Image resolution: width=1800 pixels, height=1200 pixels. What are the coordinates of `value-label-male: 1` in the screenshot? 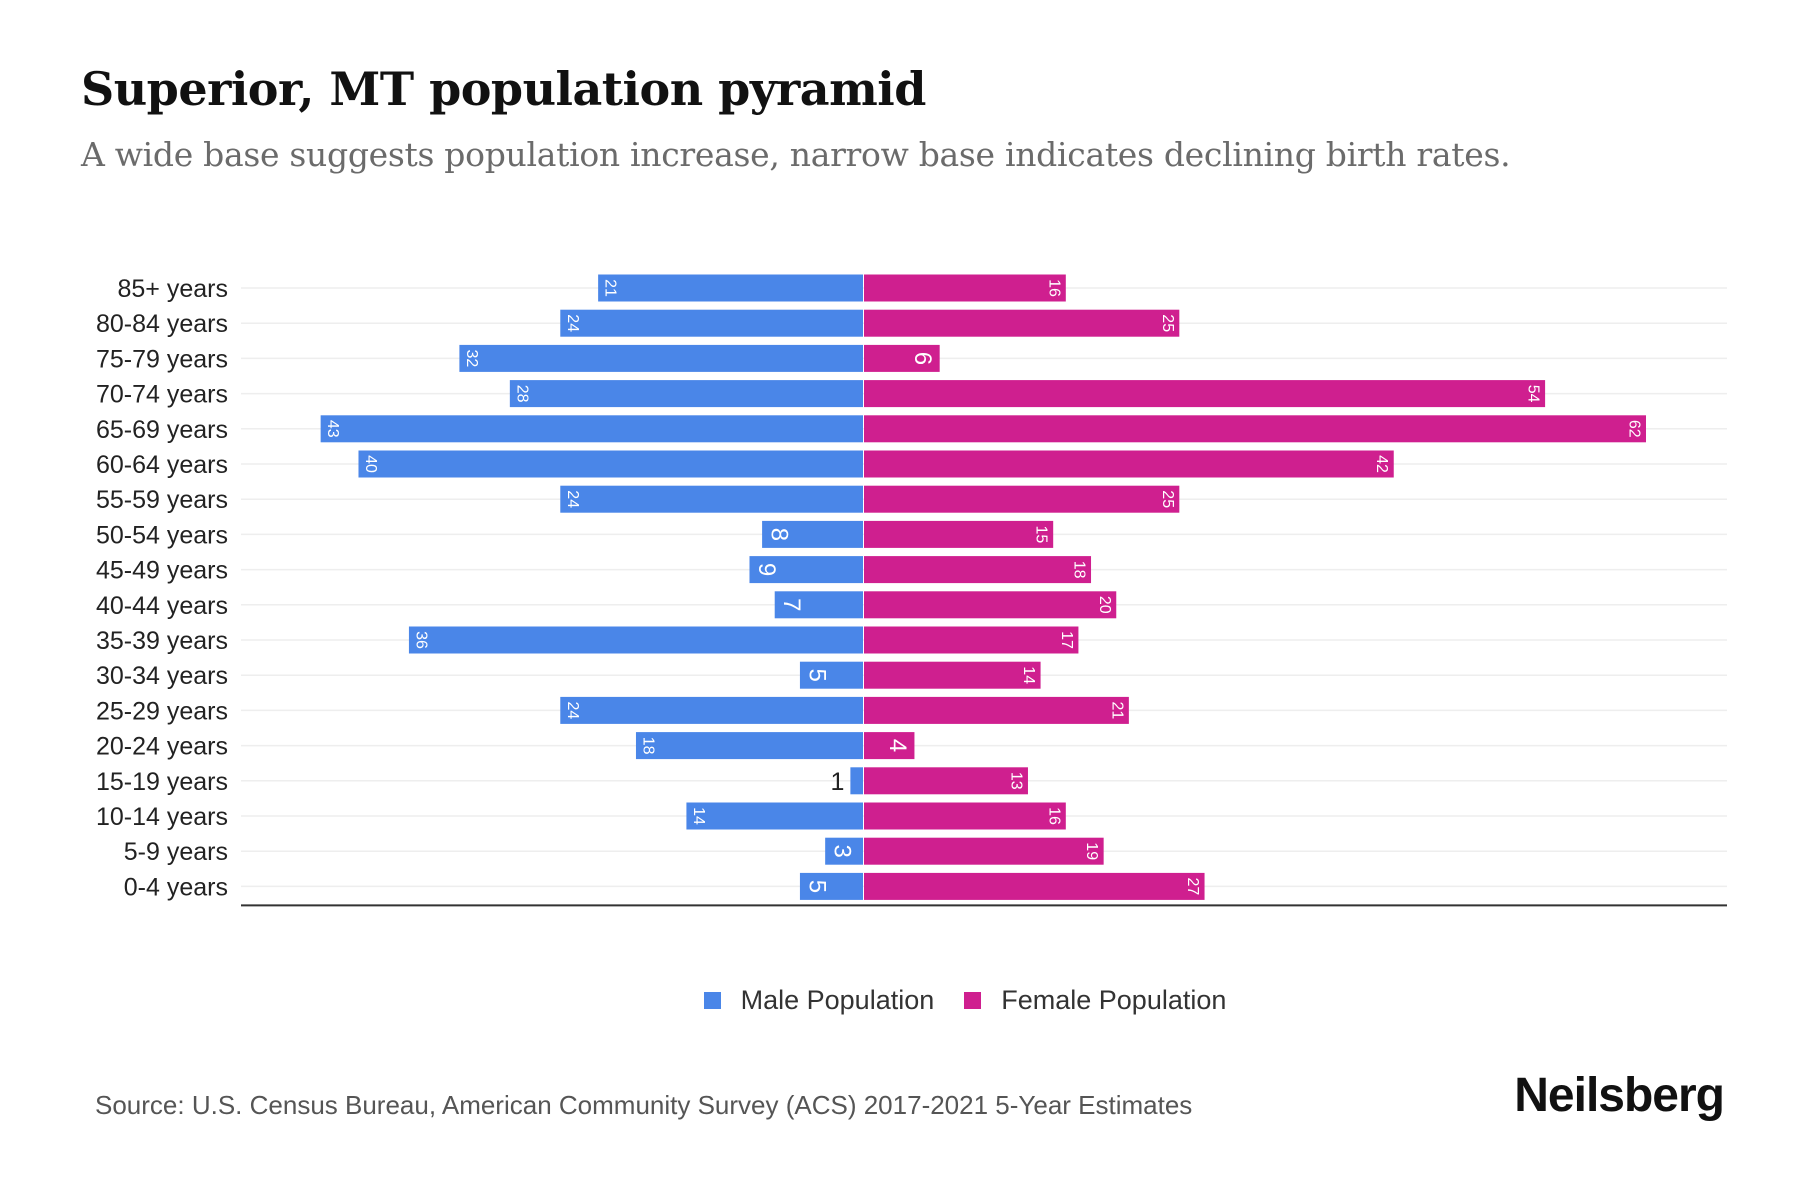 It's located at (837, 782).